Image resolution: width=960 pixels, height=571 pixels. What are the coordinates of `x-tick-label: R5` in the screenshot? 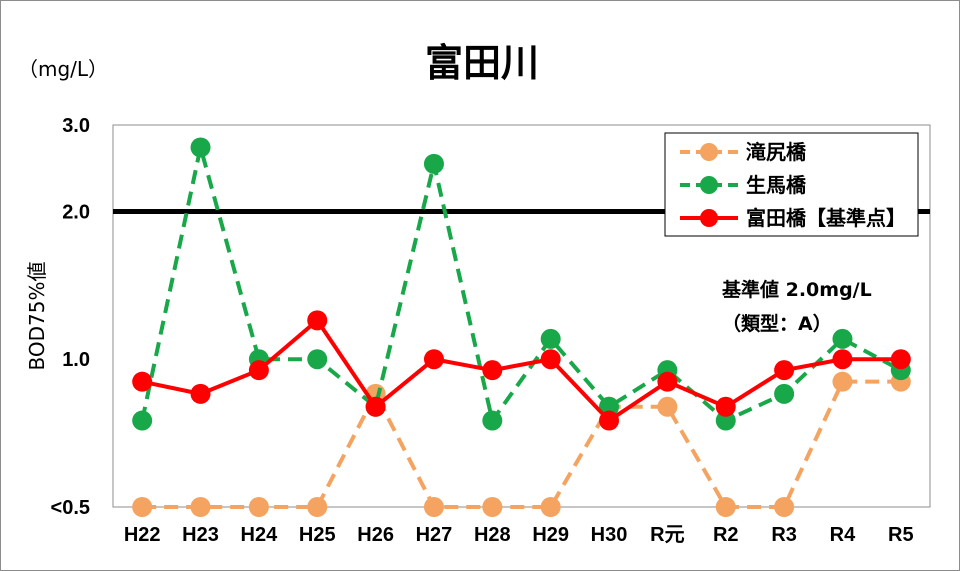 It's located at (901, 535).